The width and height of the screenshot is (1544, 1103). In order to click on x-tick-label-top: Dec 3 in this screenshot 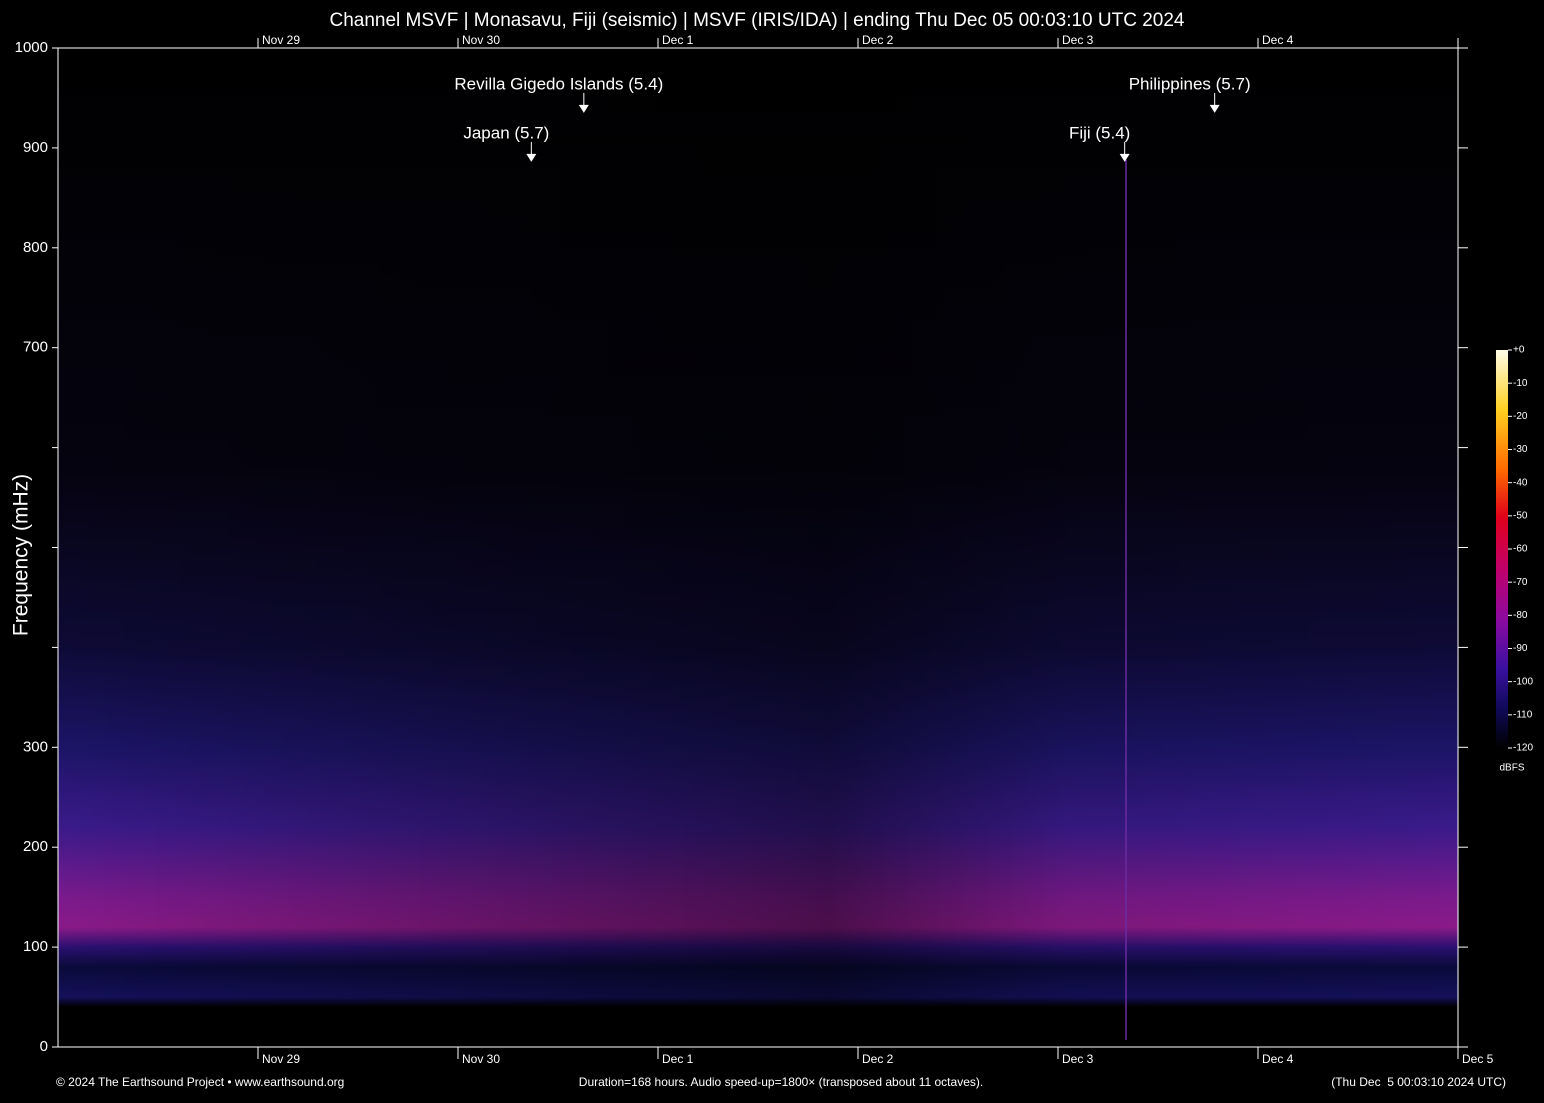, I will do `click(1078, 40)`.